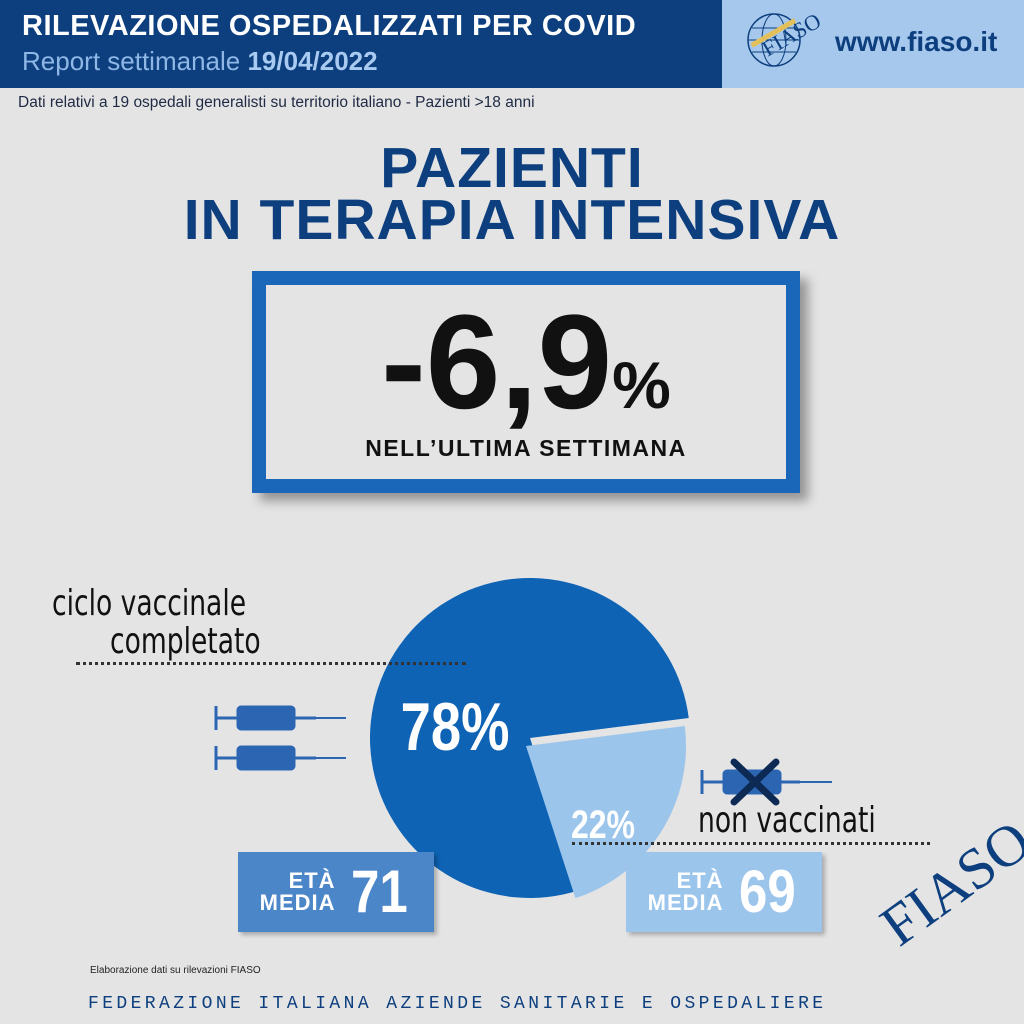 The height and width of the screenshot is (1024, 1024). I want to click on label-vaccinated-2: completato, so click(185, 641).